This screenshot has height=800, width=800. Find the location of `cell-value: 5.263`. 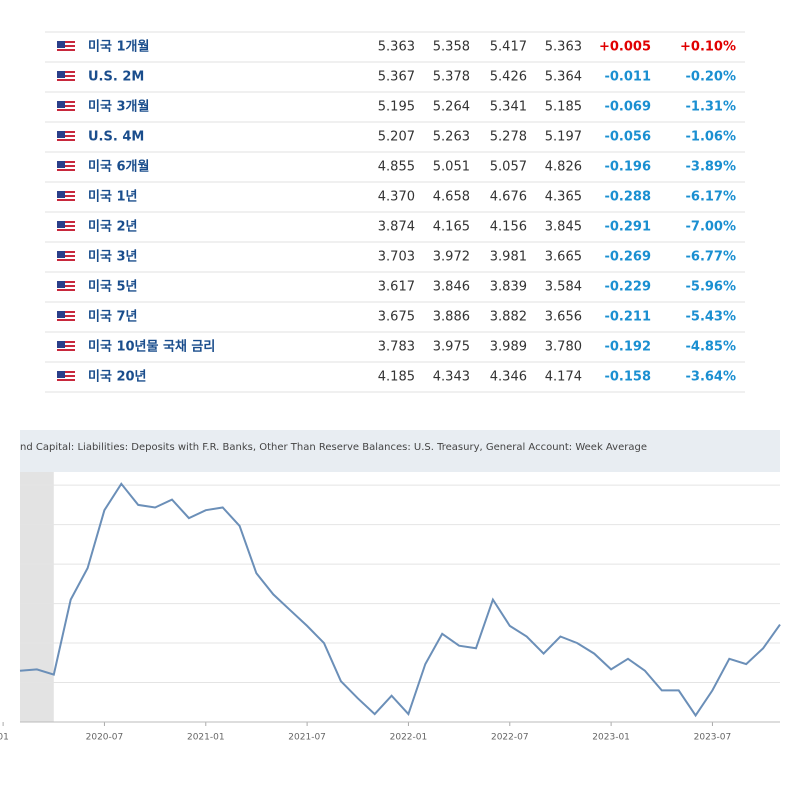

cell-value: 5.263 is located at coordinates (451, 137).